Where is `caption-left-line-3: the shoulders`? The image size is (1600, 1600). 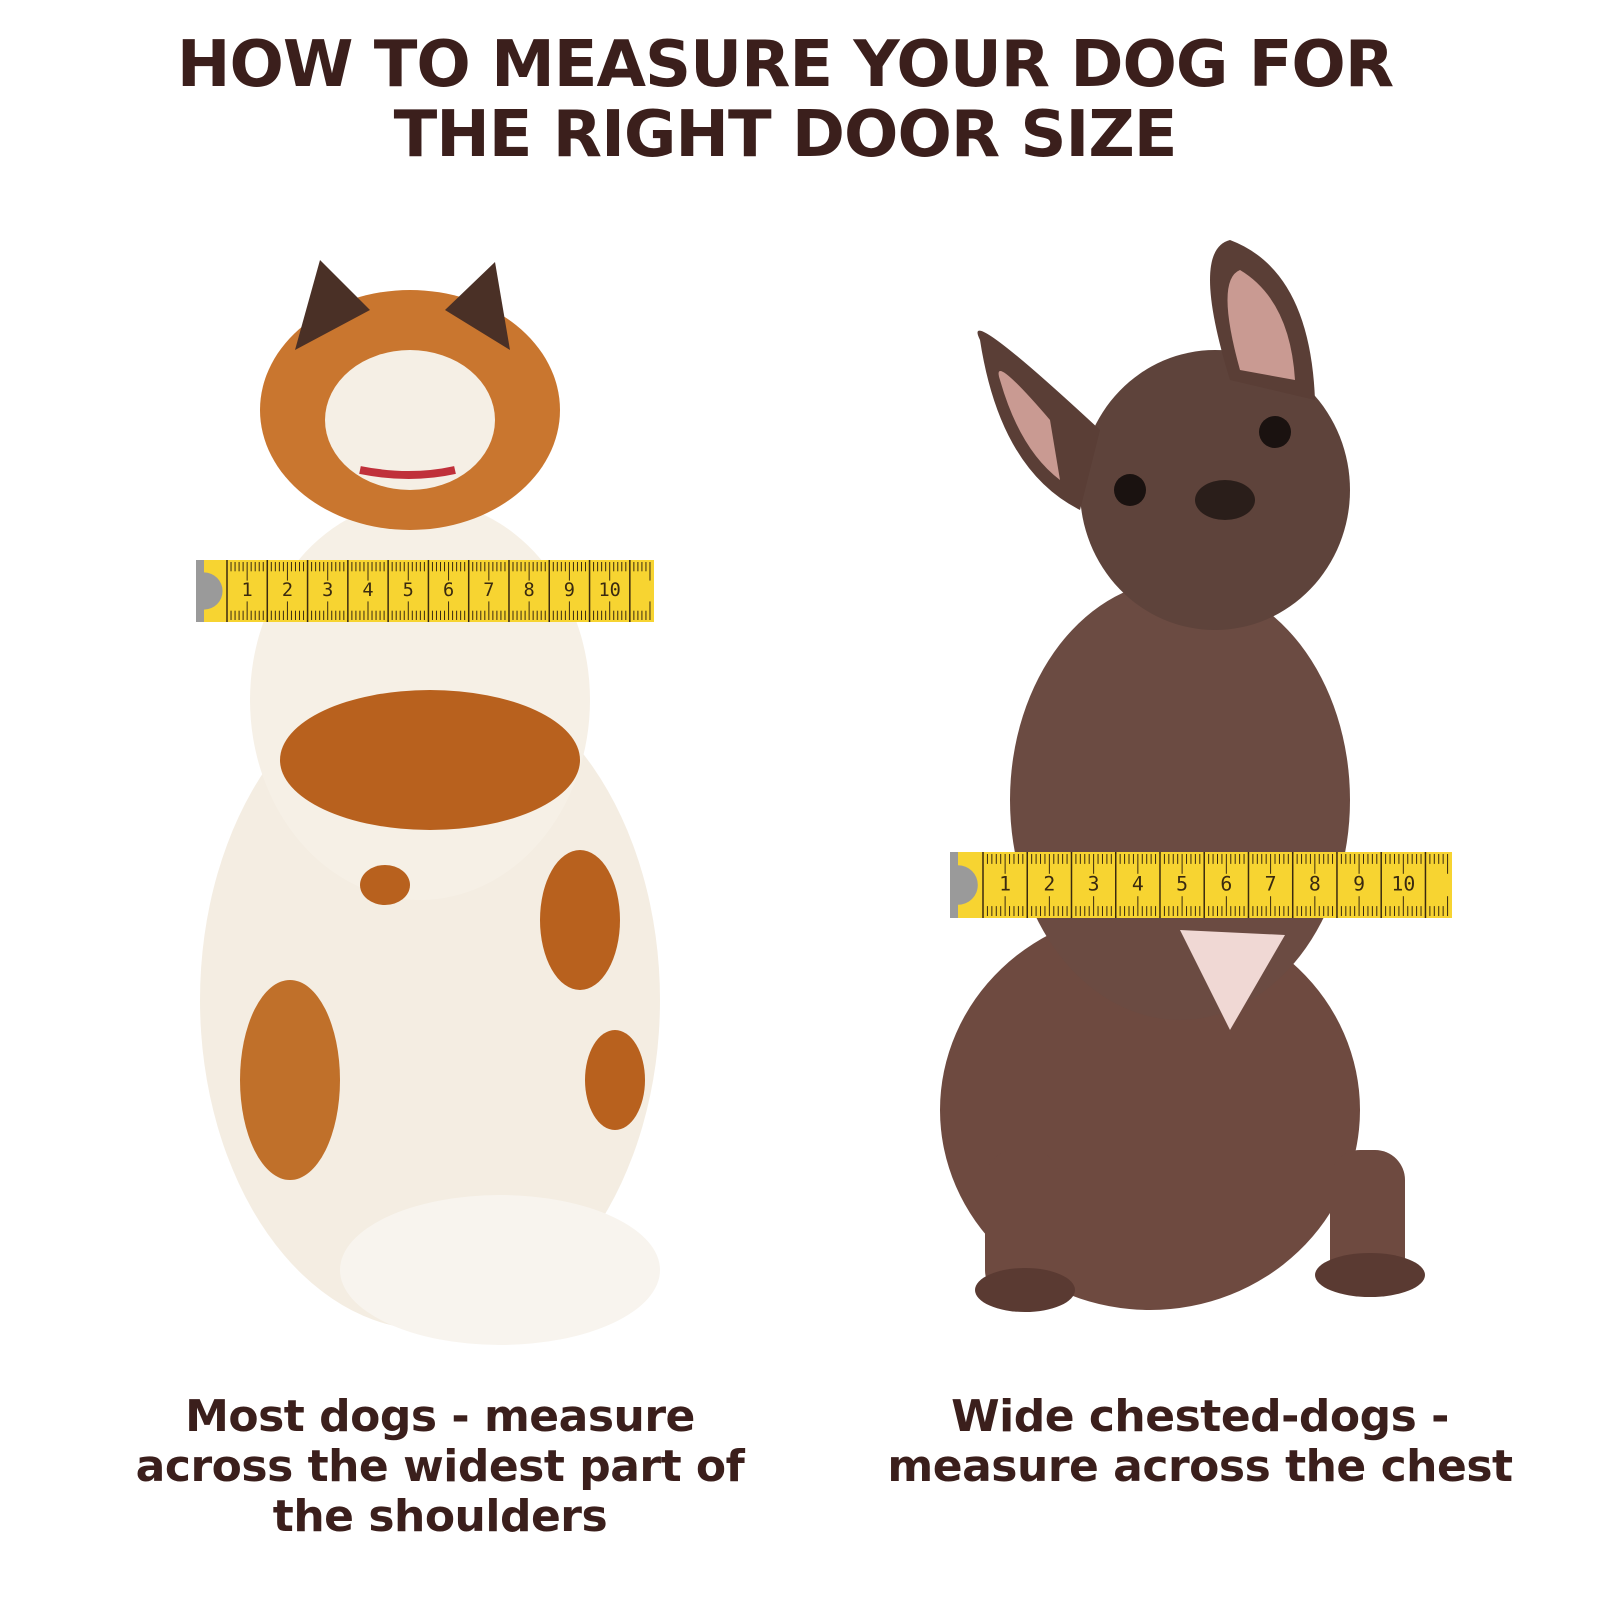
caption-left-line-3: the shoulders is located at coordinates (440, 1516).